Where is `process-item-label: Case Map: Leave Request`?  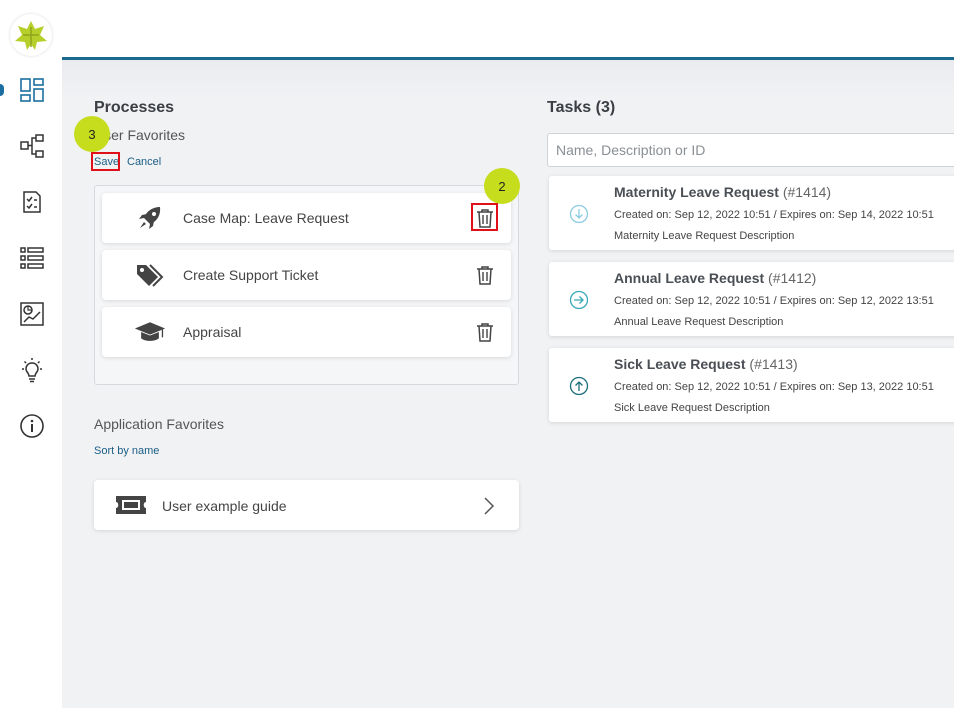
process-item-label: Case Map: Leave Request is located at coordinates (266, 218).